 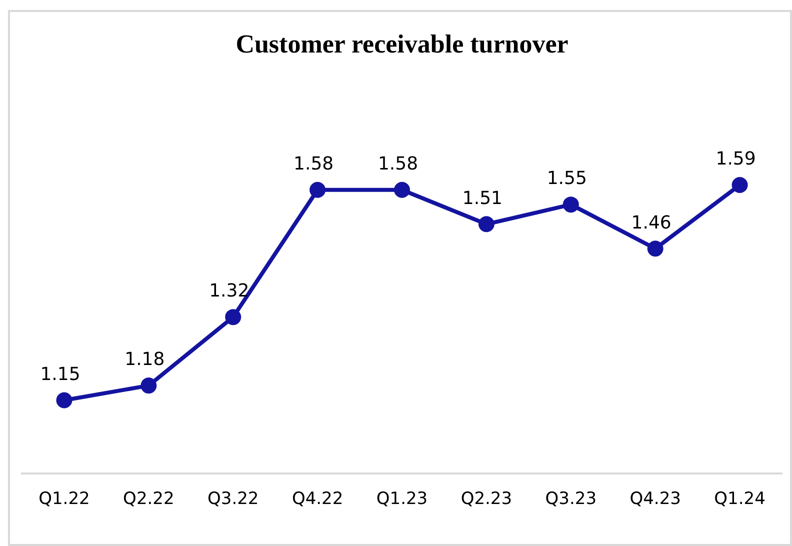 I want to click on chart-title: Customer receivable turnover, so click(x=402, y=43).